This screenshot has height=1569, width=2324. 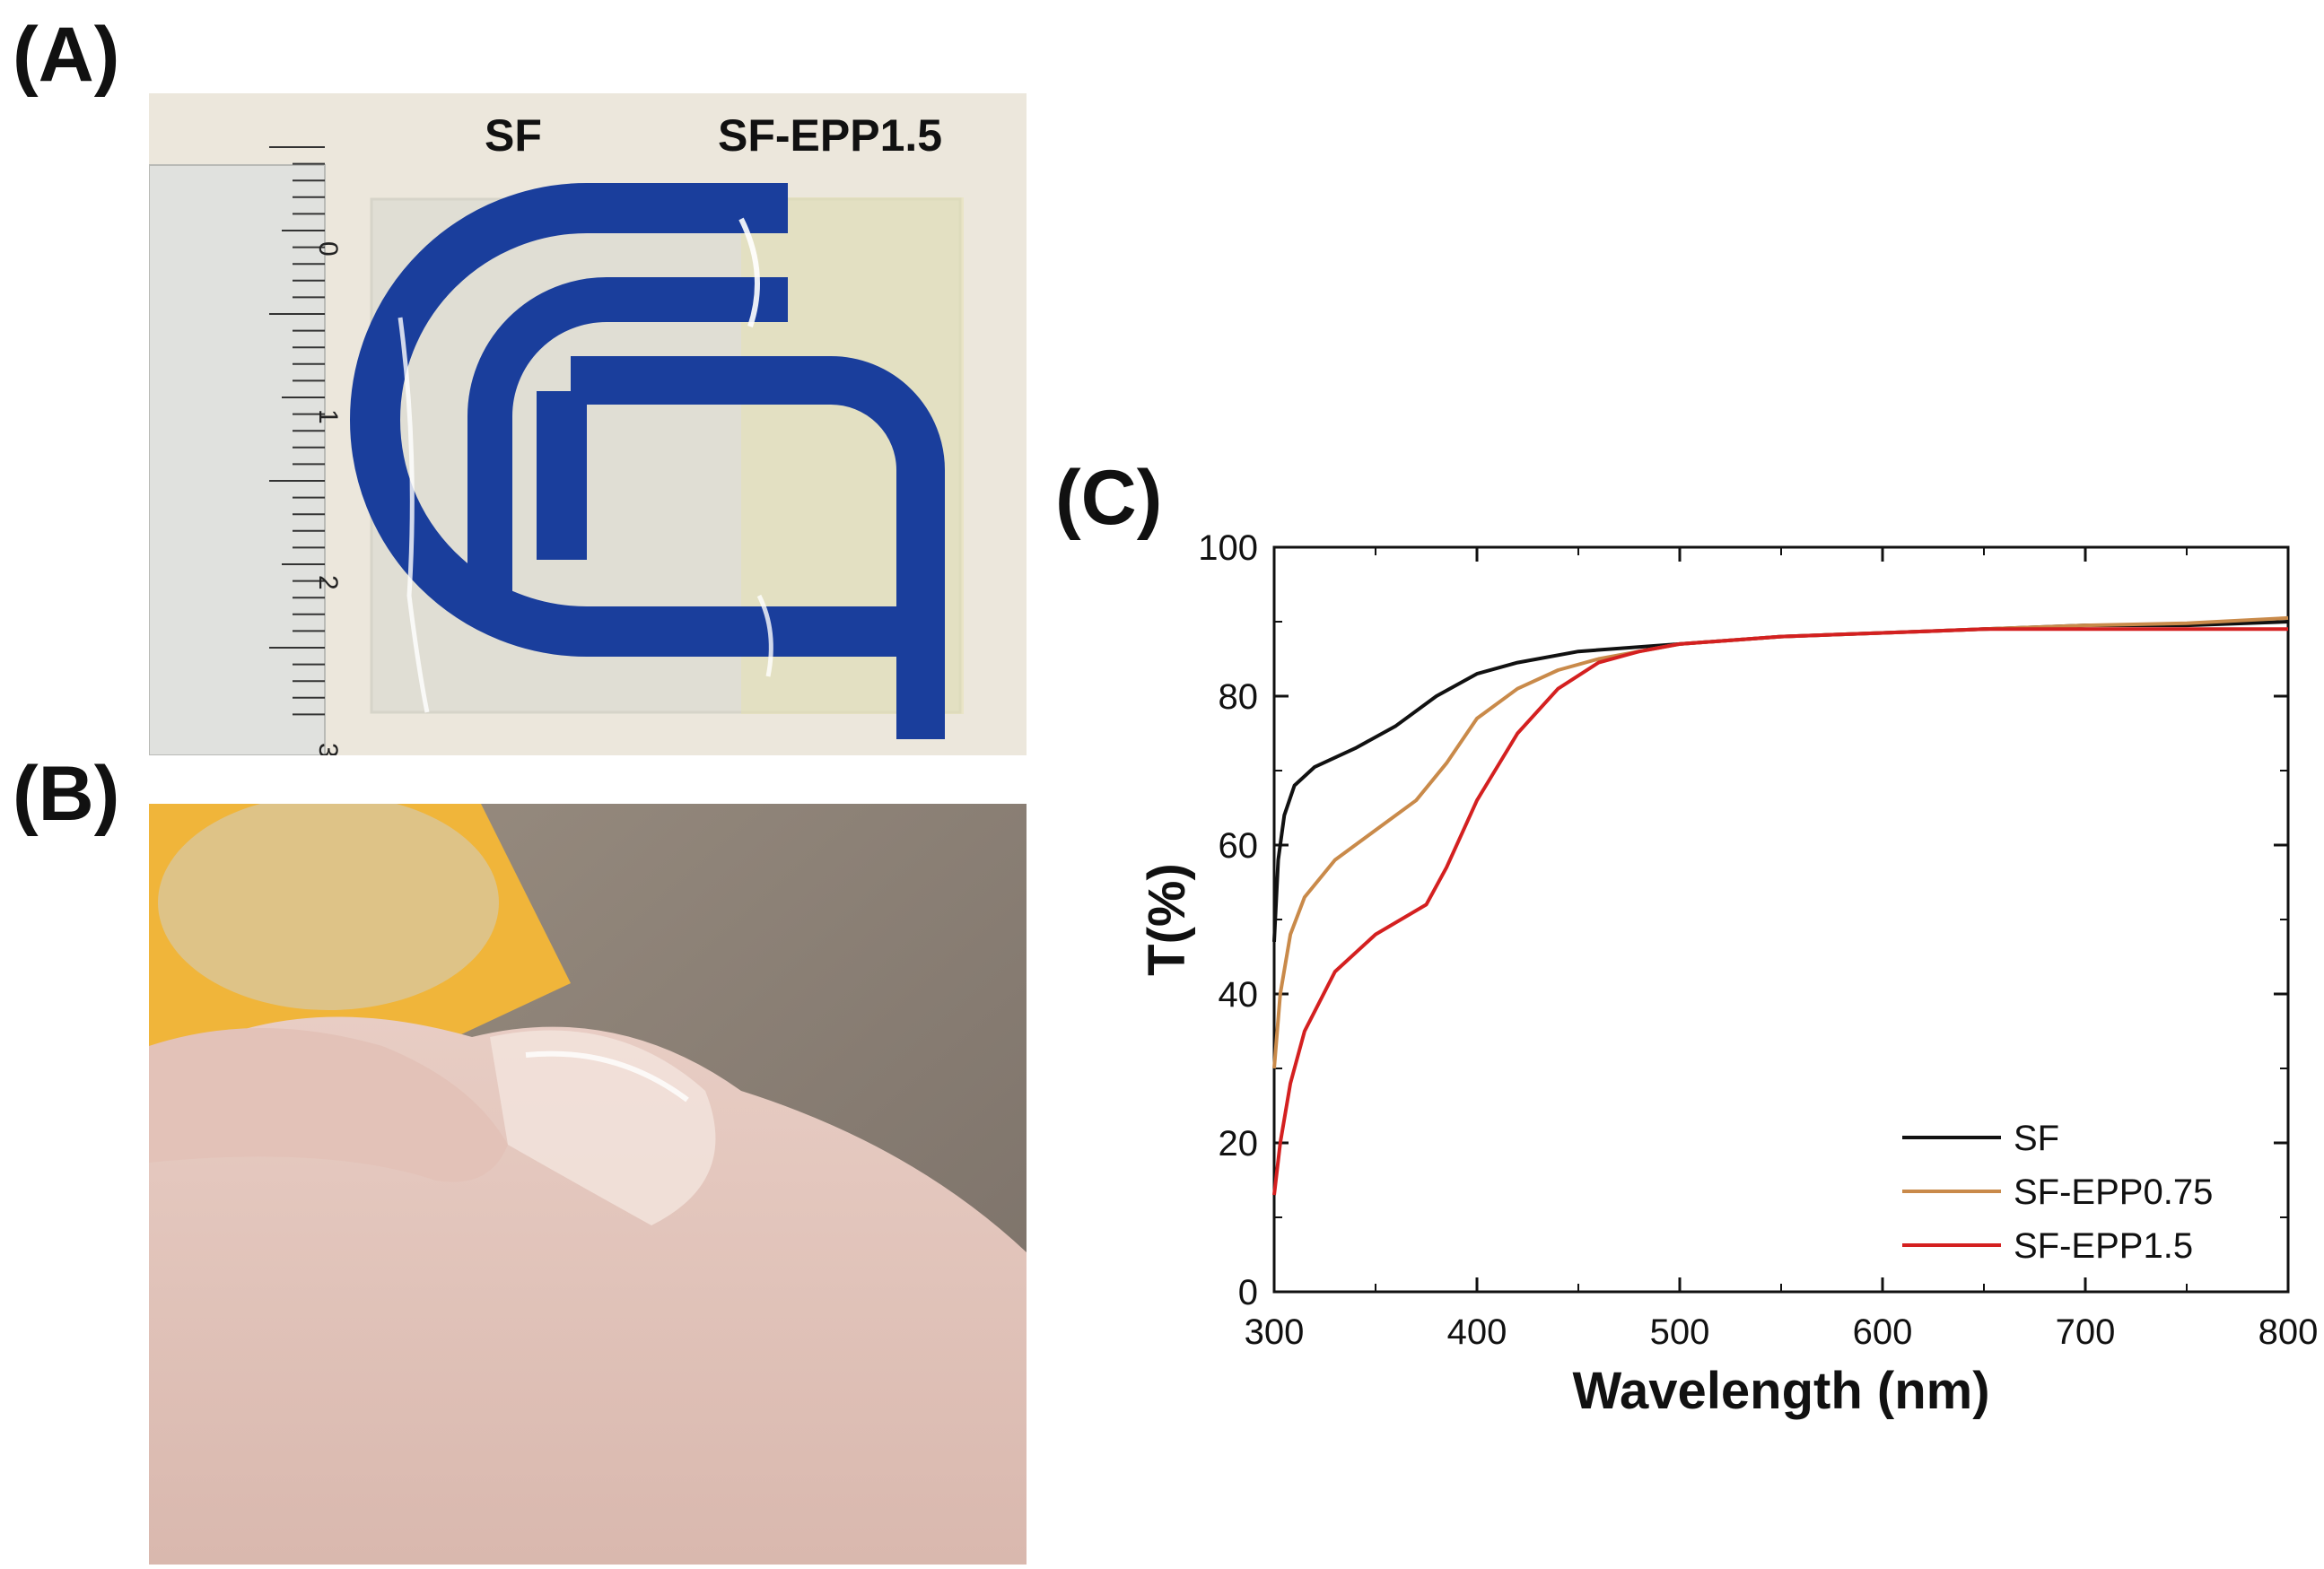 What do you see at coordinates (1167, 920) in the screenshot?
I see `y-axis-label: T(%)` at bounding box center [1167, 920].